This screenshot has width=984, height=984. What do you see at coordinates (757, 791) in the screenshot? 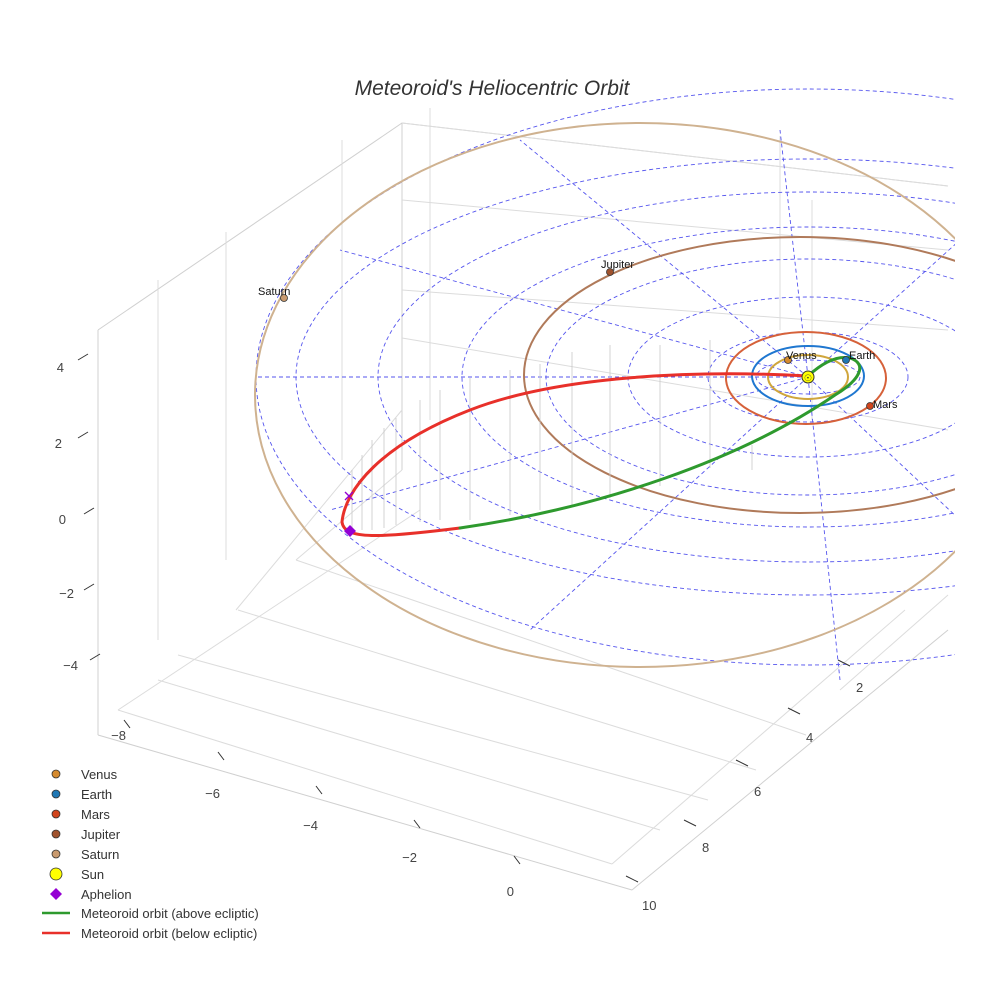
I see `y-tick: 6` at bounding box center [757, 791].